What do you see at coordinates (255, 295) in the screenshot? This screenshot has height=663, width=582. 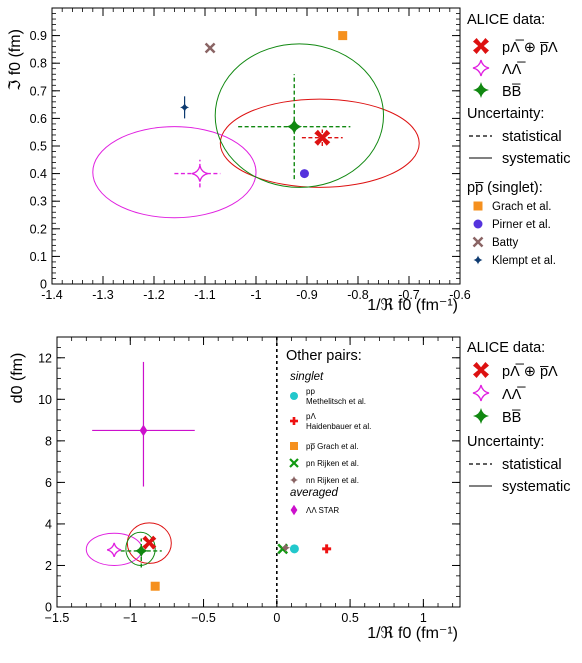 I see `x-tick-label-1: -1` at bounding box center [255, 295].